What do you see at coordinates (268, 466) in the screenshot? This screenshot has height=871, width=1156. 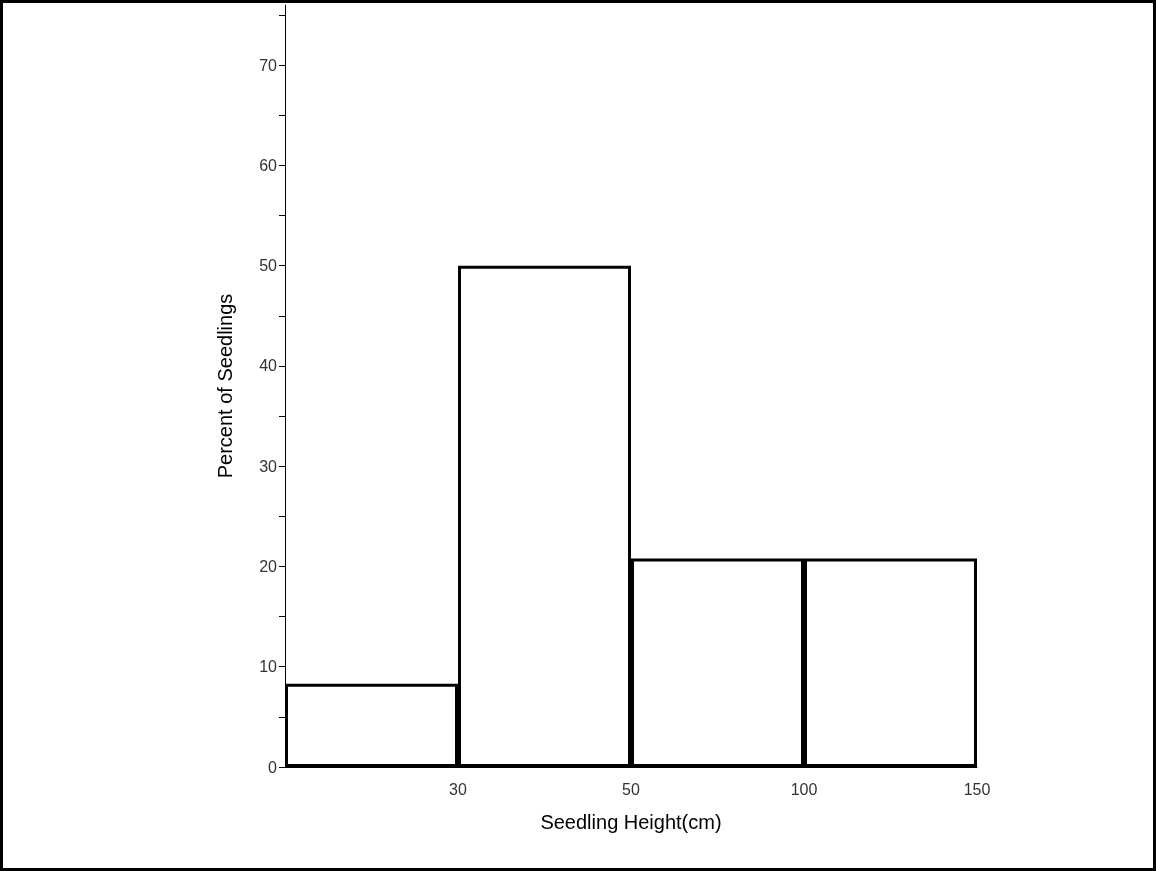 I see `y-tick-label: 30` at bounding box center [268, 466].